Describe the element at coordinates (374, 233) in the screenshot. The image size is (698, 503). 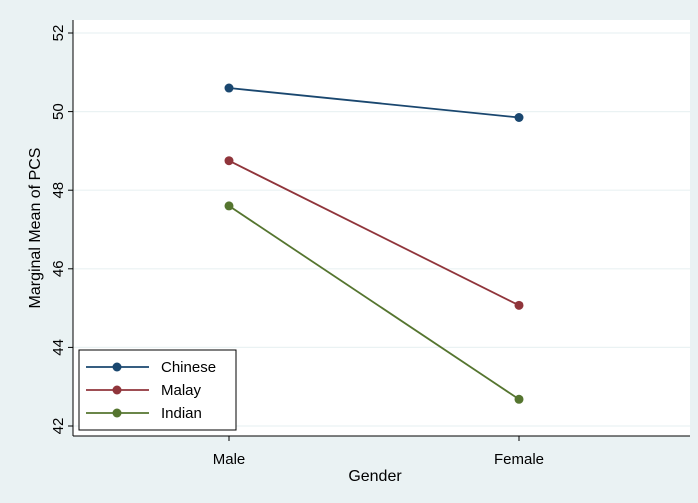
I see `series-line-malay` at that location.